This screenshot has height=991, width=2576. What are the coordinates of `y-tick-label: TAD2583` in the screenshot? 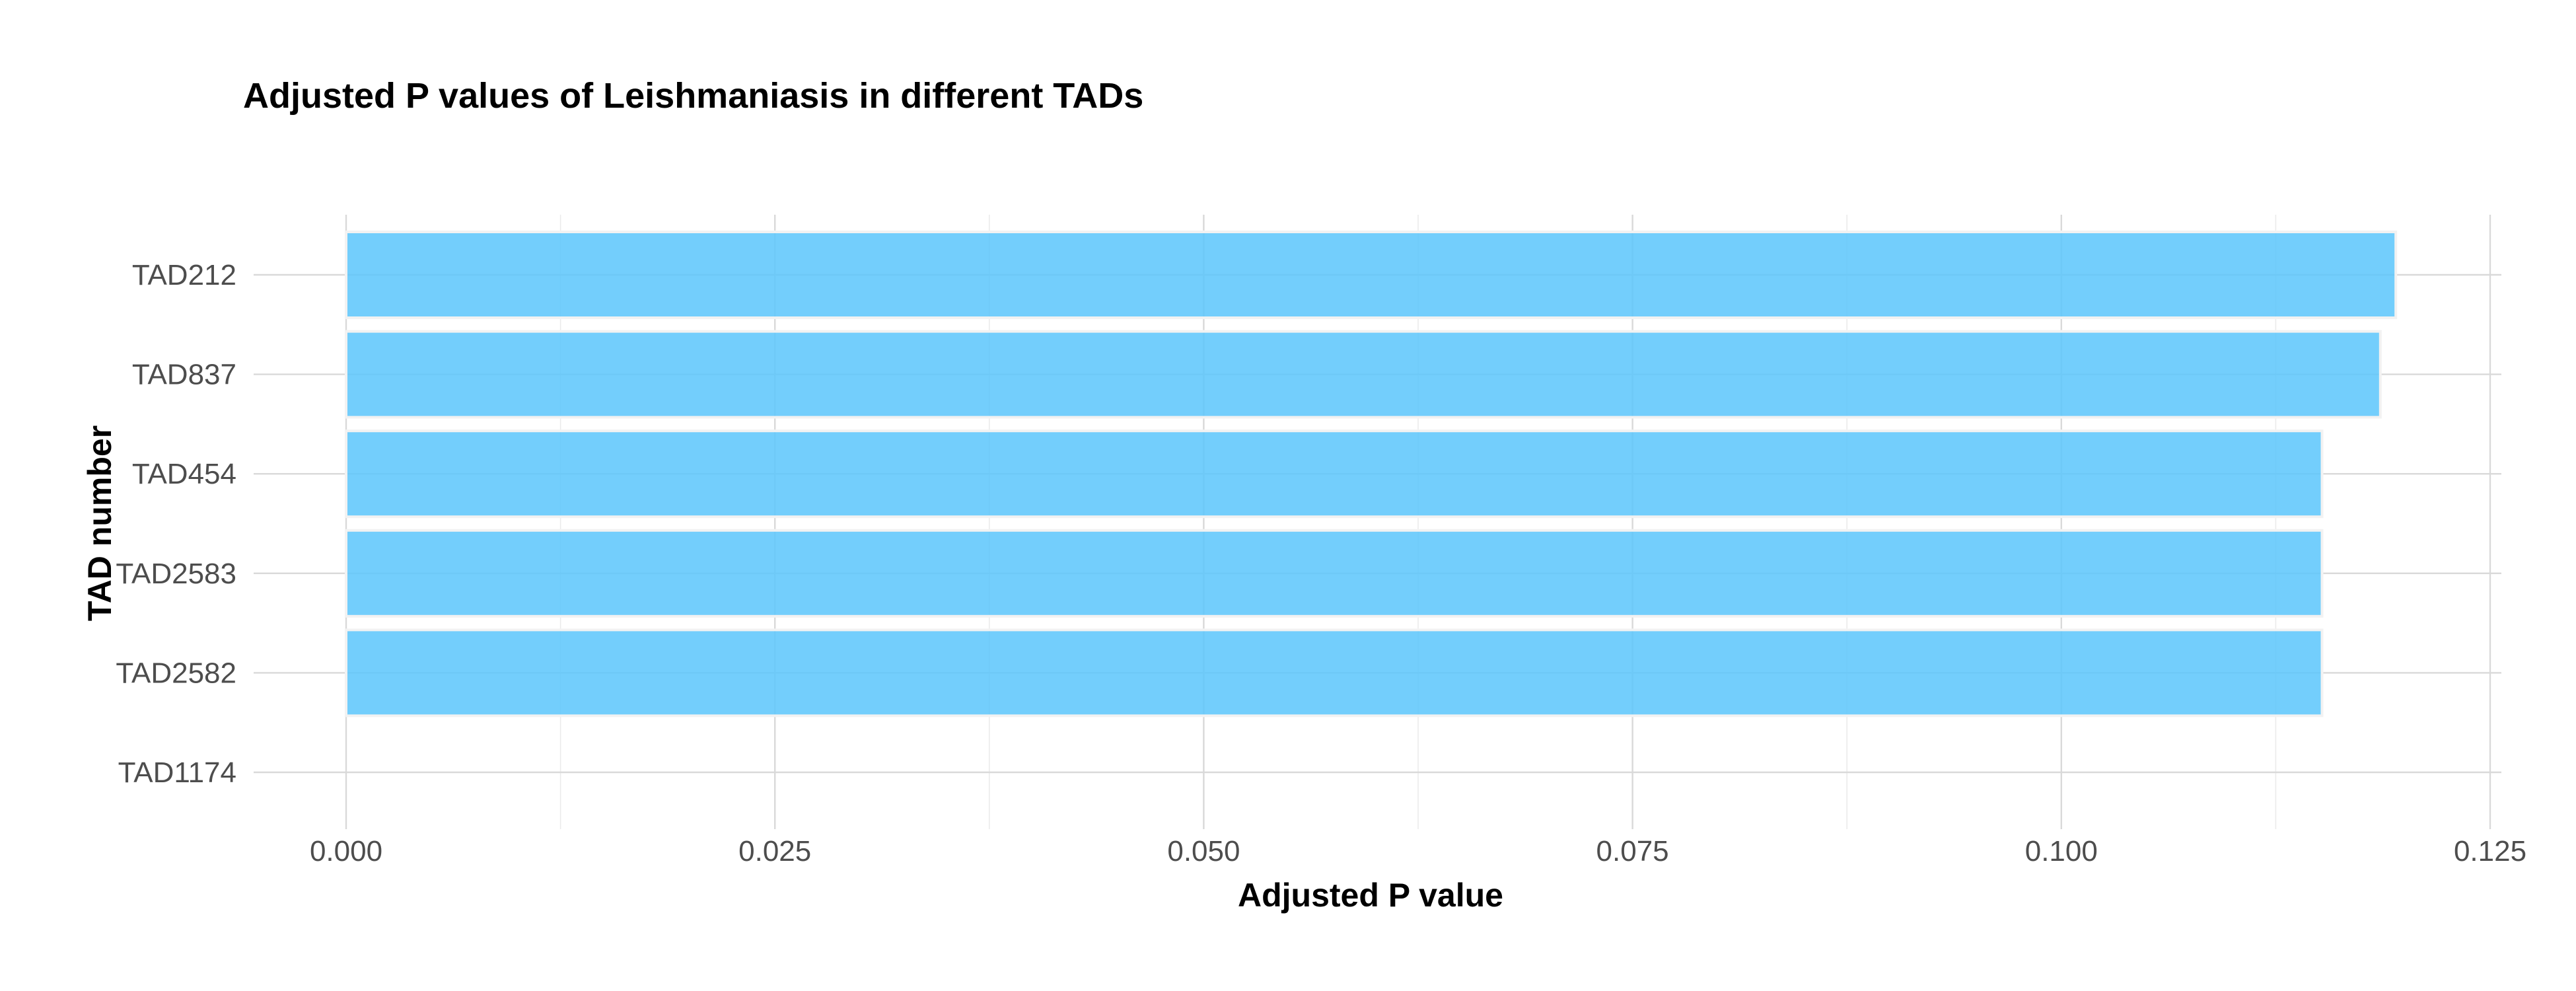 It's located at (176, 574).